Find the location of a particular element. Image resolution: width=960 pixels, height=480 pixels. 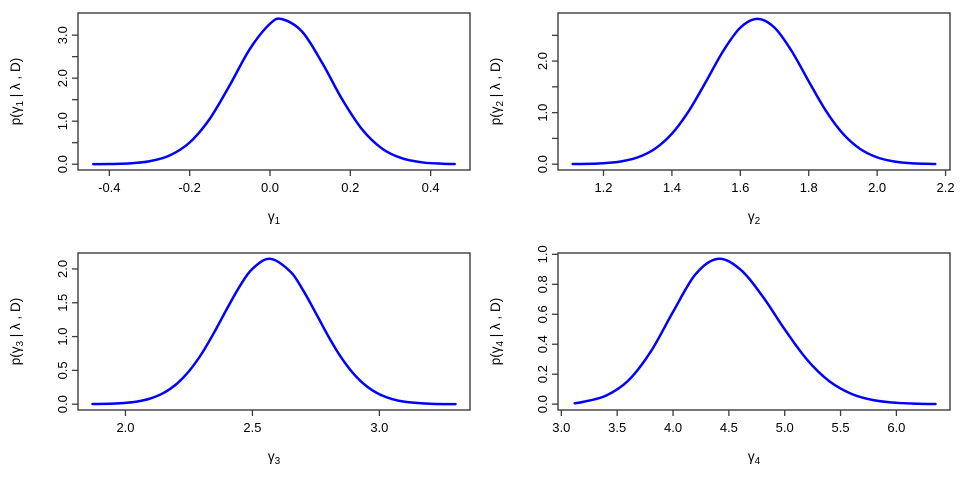

x-tick-label: 4.5 is located at coordinates (729, 427).